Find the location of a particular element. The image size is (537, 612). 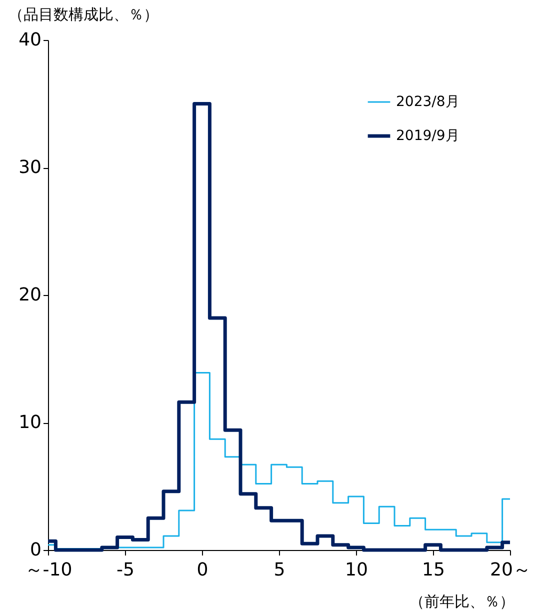

y-tick-label: 10 is located at coordinates (30, 422).